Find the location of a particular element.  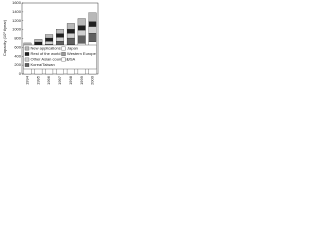

x-tick-label: 1997 is located at coordinates (59, 80).